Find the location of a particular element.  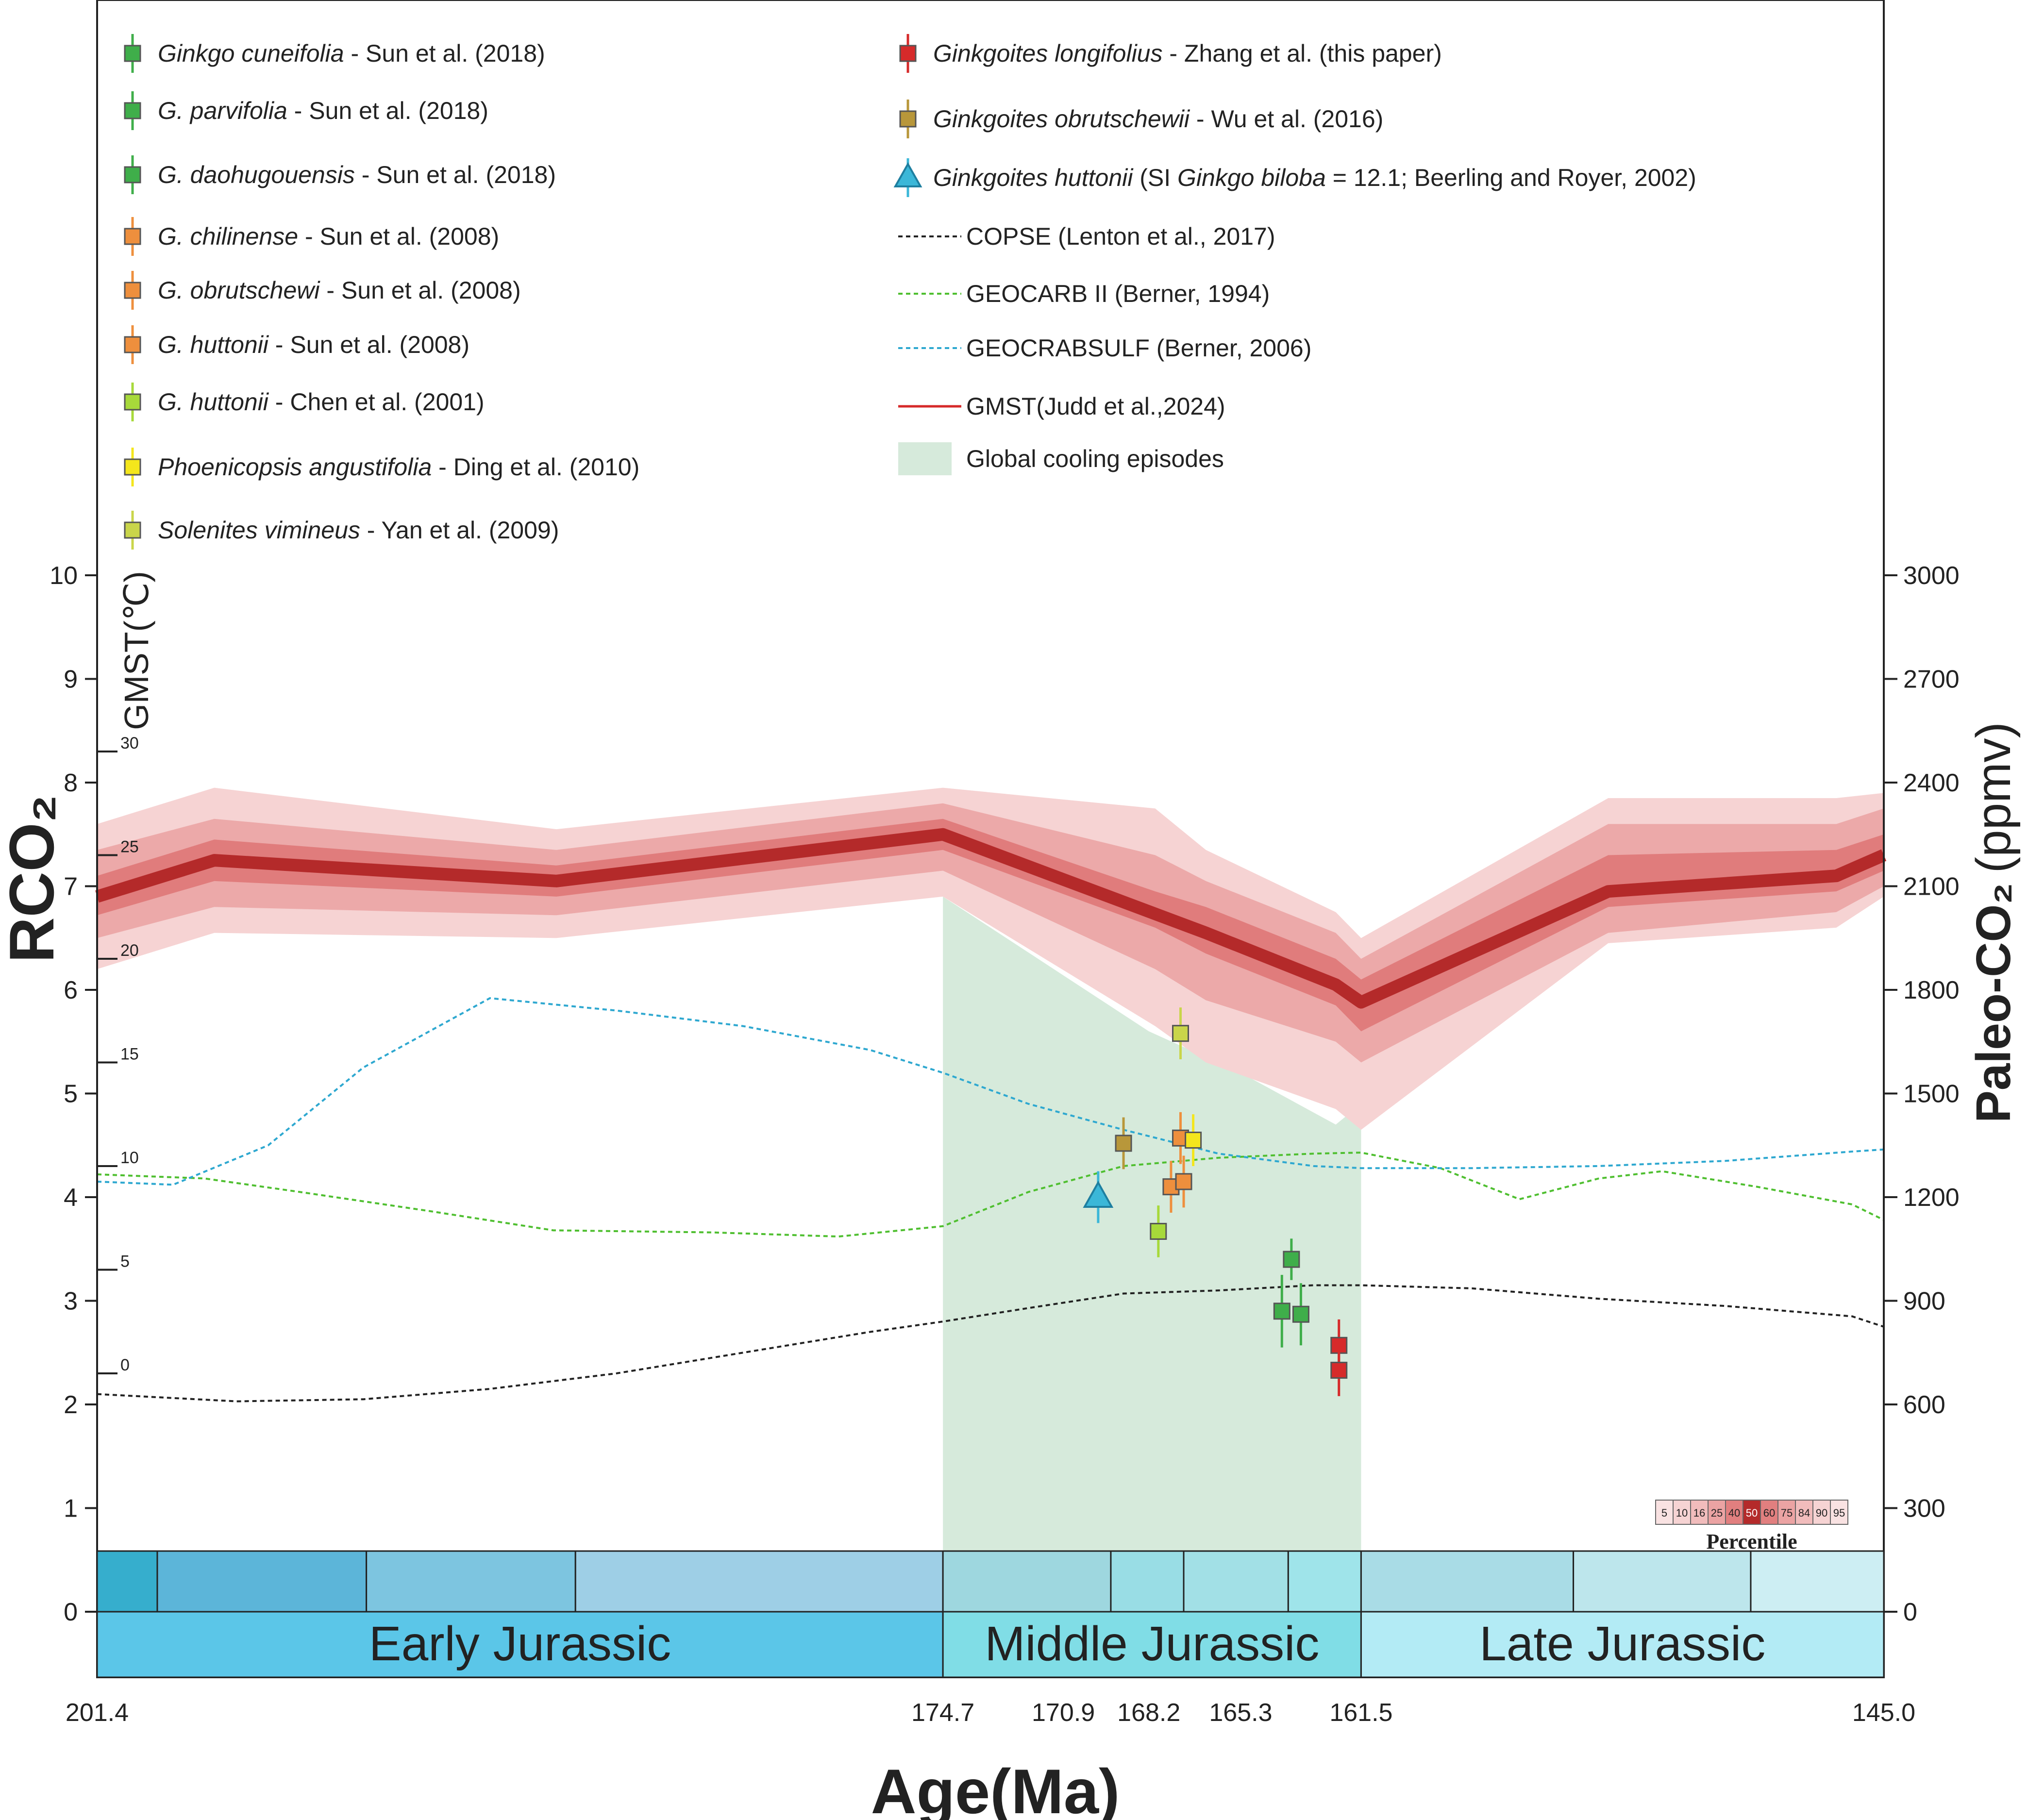

left-tick-label-3: 3 is located at coordinates (71, 1301).